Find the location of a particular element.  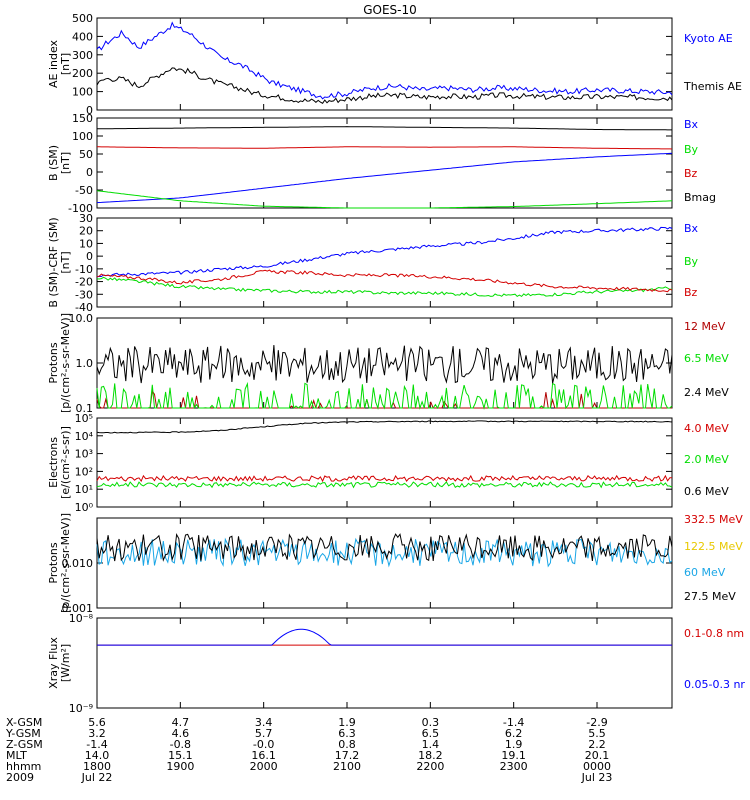

legend-entry: Kyoto AE is located at coordinates (708, 38).